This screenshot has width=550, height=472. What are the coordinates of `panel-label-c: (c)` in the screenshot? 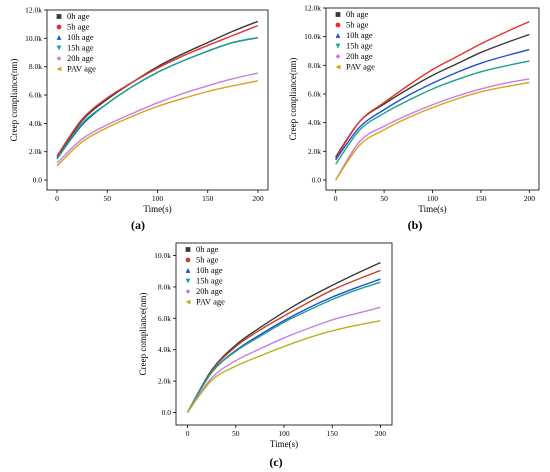 It's located at (275, 462).